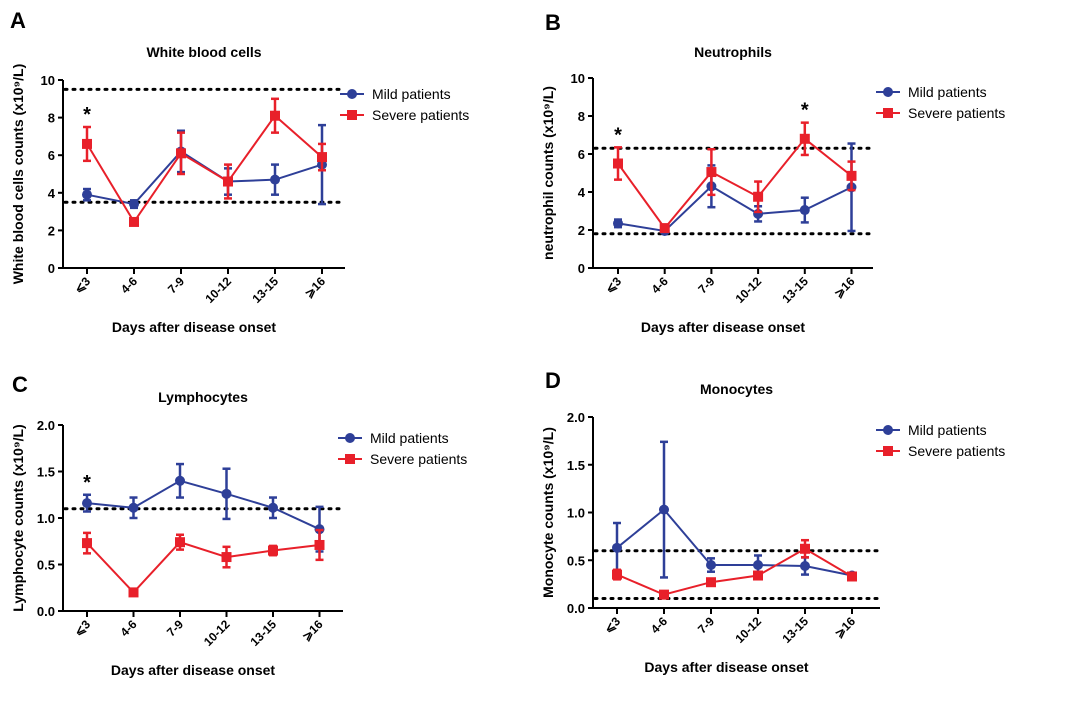  What do you see at coordinates (18, 517) in the screenshot?
I see `y-axis-label: Lymphocyte counts (x10⁹/L)` at bounding box center [18, 517].